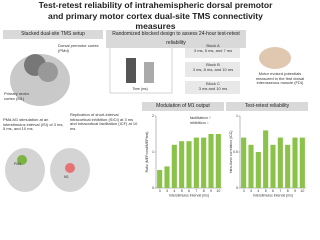  I want to click on y-axis-label: Ratio (MEPcond/MEPtest), so click(147, 152).